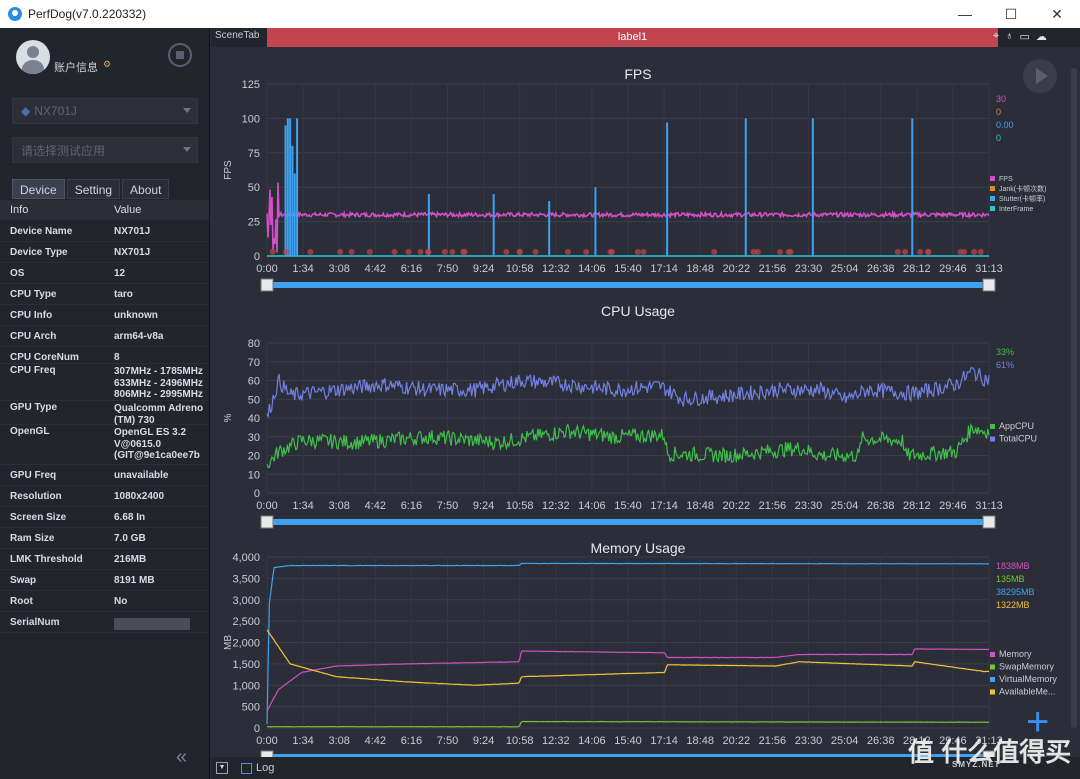  I want to click on cloud-icon: ☁, so click(1041, 37).